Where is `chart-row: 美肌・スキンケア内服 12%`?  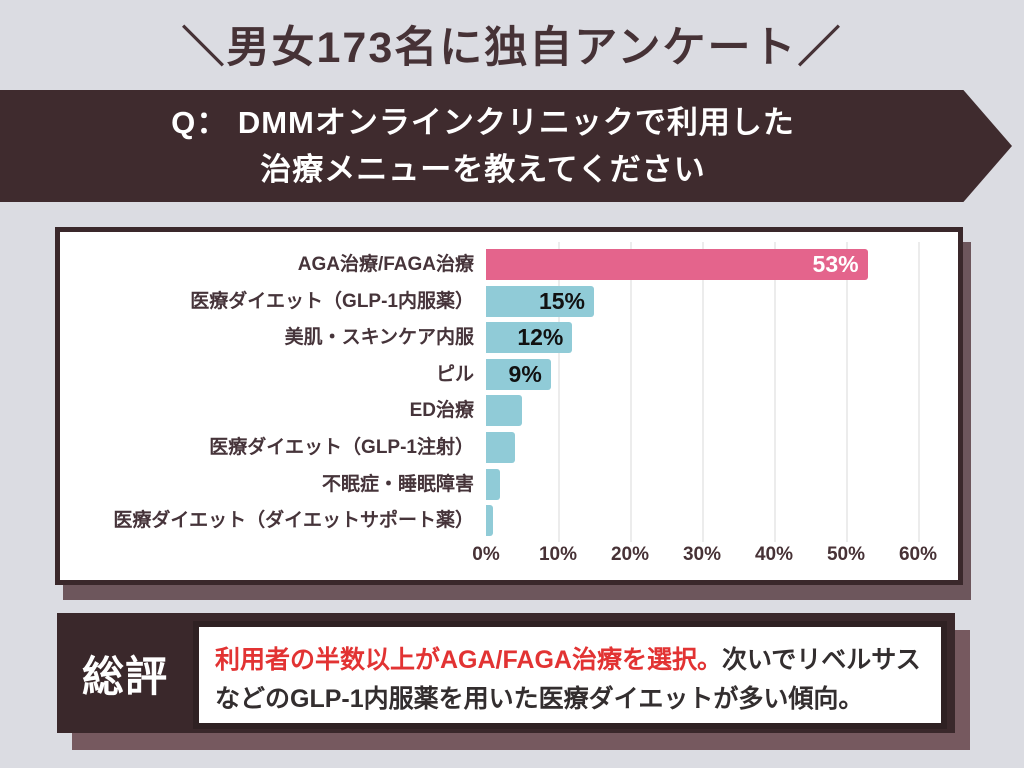 chart-row: 美肌・スキンケア内服 12% is located at coordinates (509, 338).